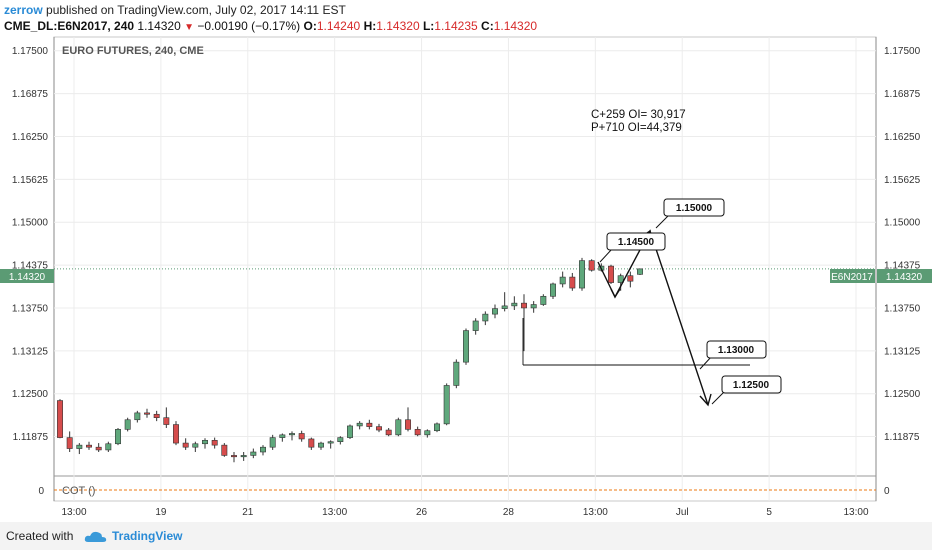 Image resolution: width=932 pixels, height=550 pixels. What do you see at coordinates (456, 26) in the screenshot?
I see `low-value: 1.14235` at bounding box center [456, 26].